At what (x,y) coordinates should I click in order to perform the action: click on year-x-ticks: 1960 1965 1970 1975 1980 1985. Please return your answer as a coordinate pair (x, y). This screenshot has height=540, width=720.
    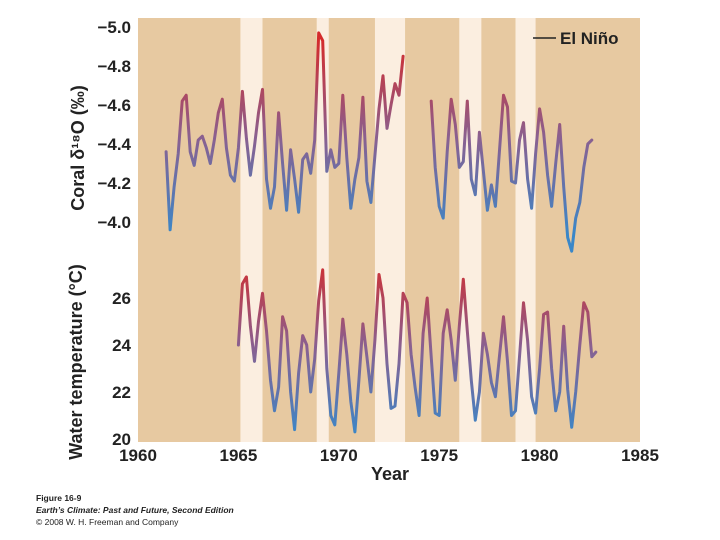
    Looking at the image, I should click on (389, 455).